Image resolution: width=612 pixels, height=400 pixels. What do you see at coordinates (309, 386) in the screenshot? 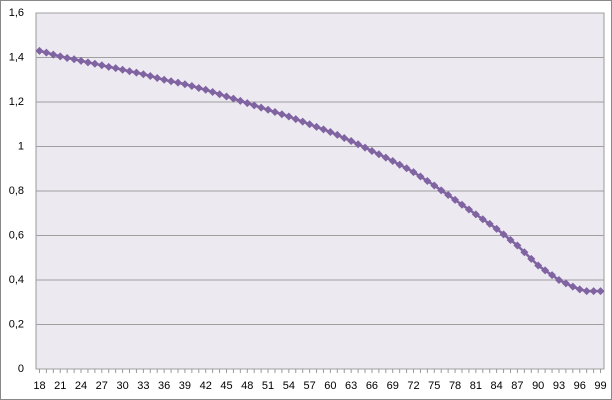
I see `x-tick-label: 57` at bounding box center [309, 386].